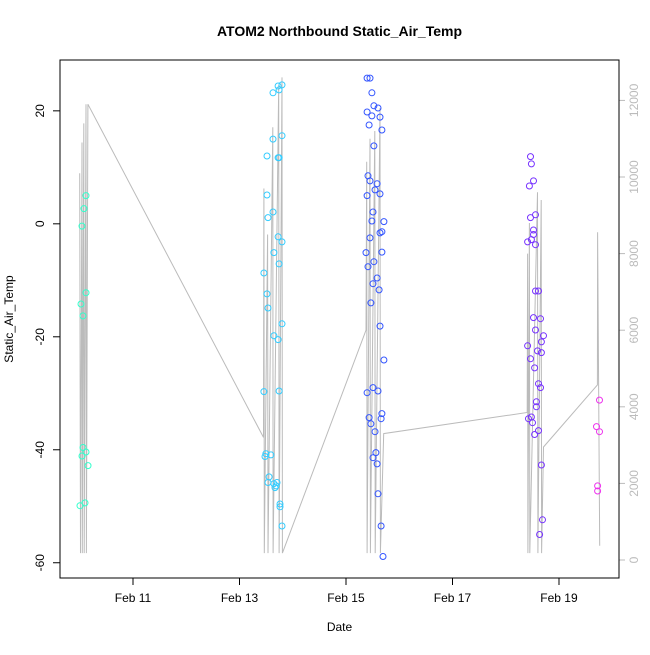  I want to click on y2-tick-label: 10000, so click(634, 177).